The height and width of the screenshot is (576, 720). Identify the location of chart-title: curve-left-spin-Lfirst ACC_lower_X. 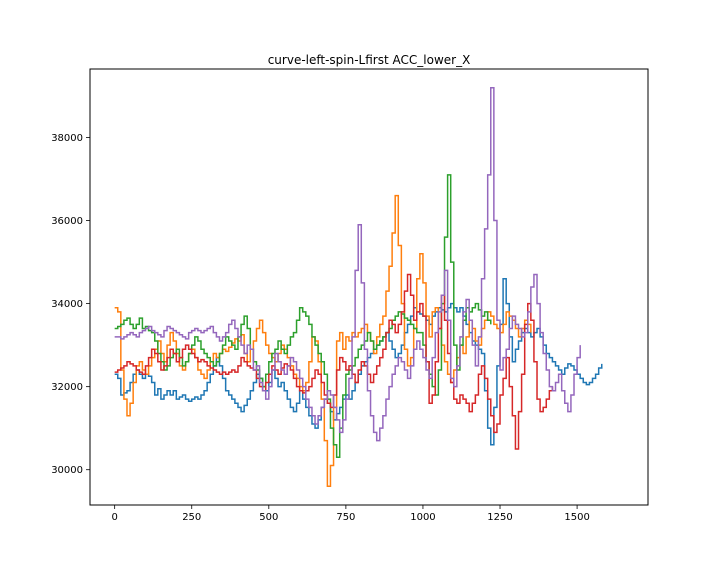
(369, 60).